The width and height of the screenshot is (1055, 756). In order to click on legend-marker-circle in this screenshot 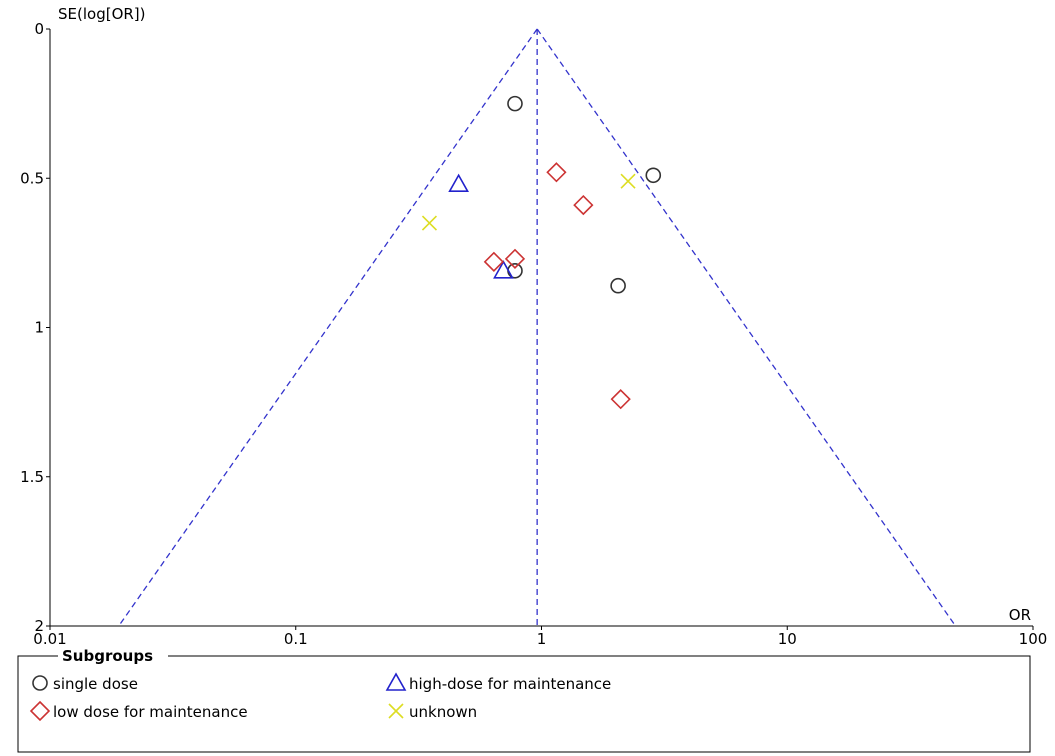, I will do `click(40, 683)`.